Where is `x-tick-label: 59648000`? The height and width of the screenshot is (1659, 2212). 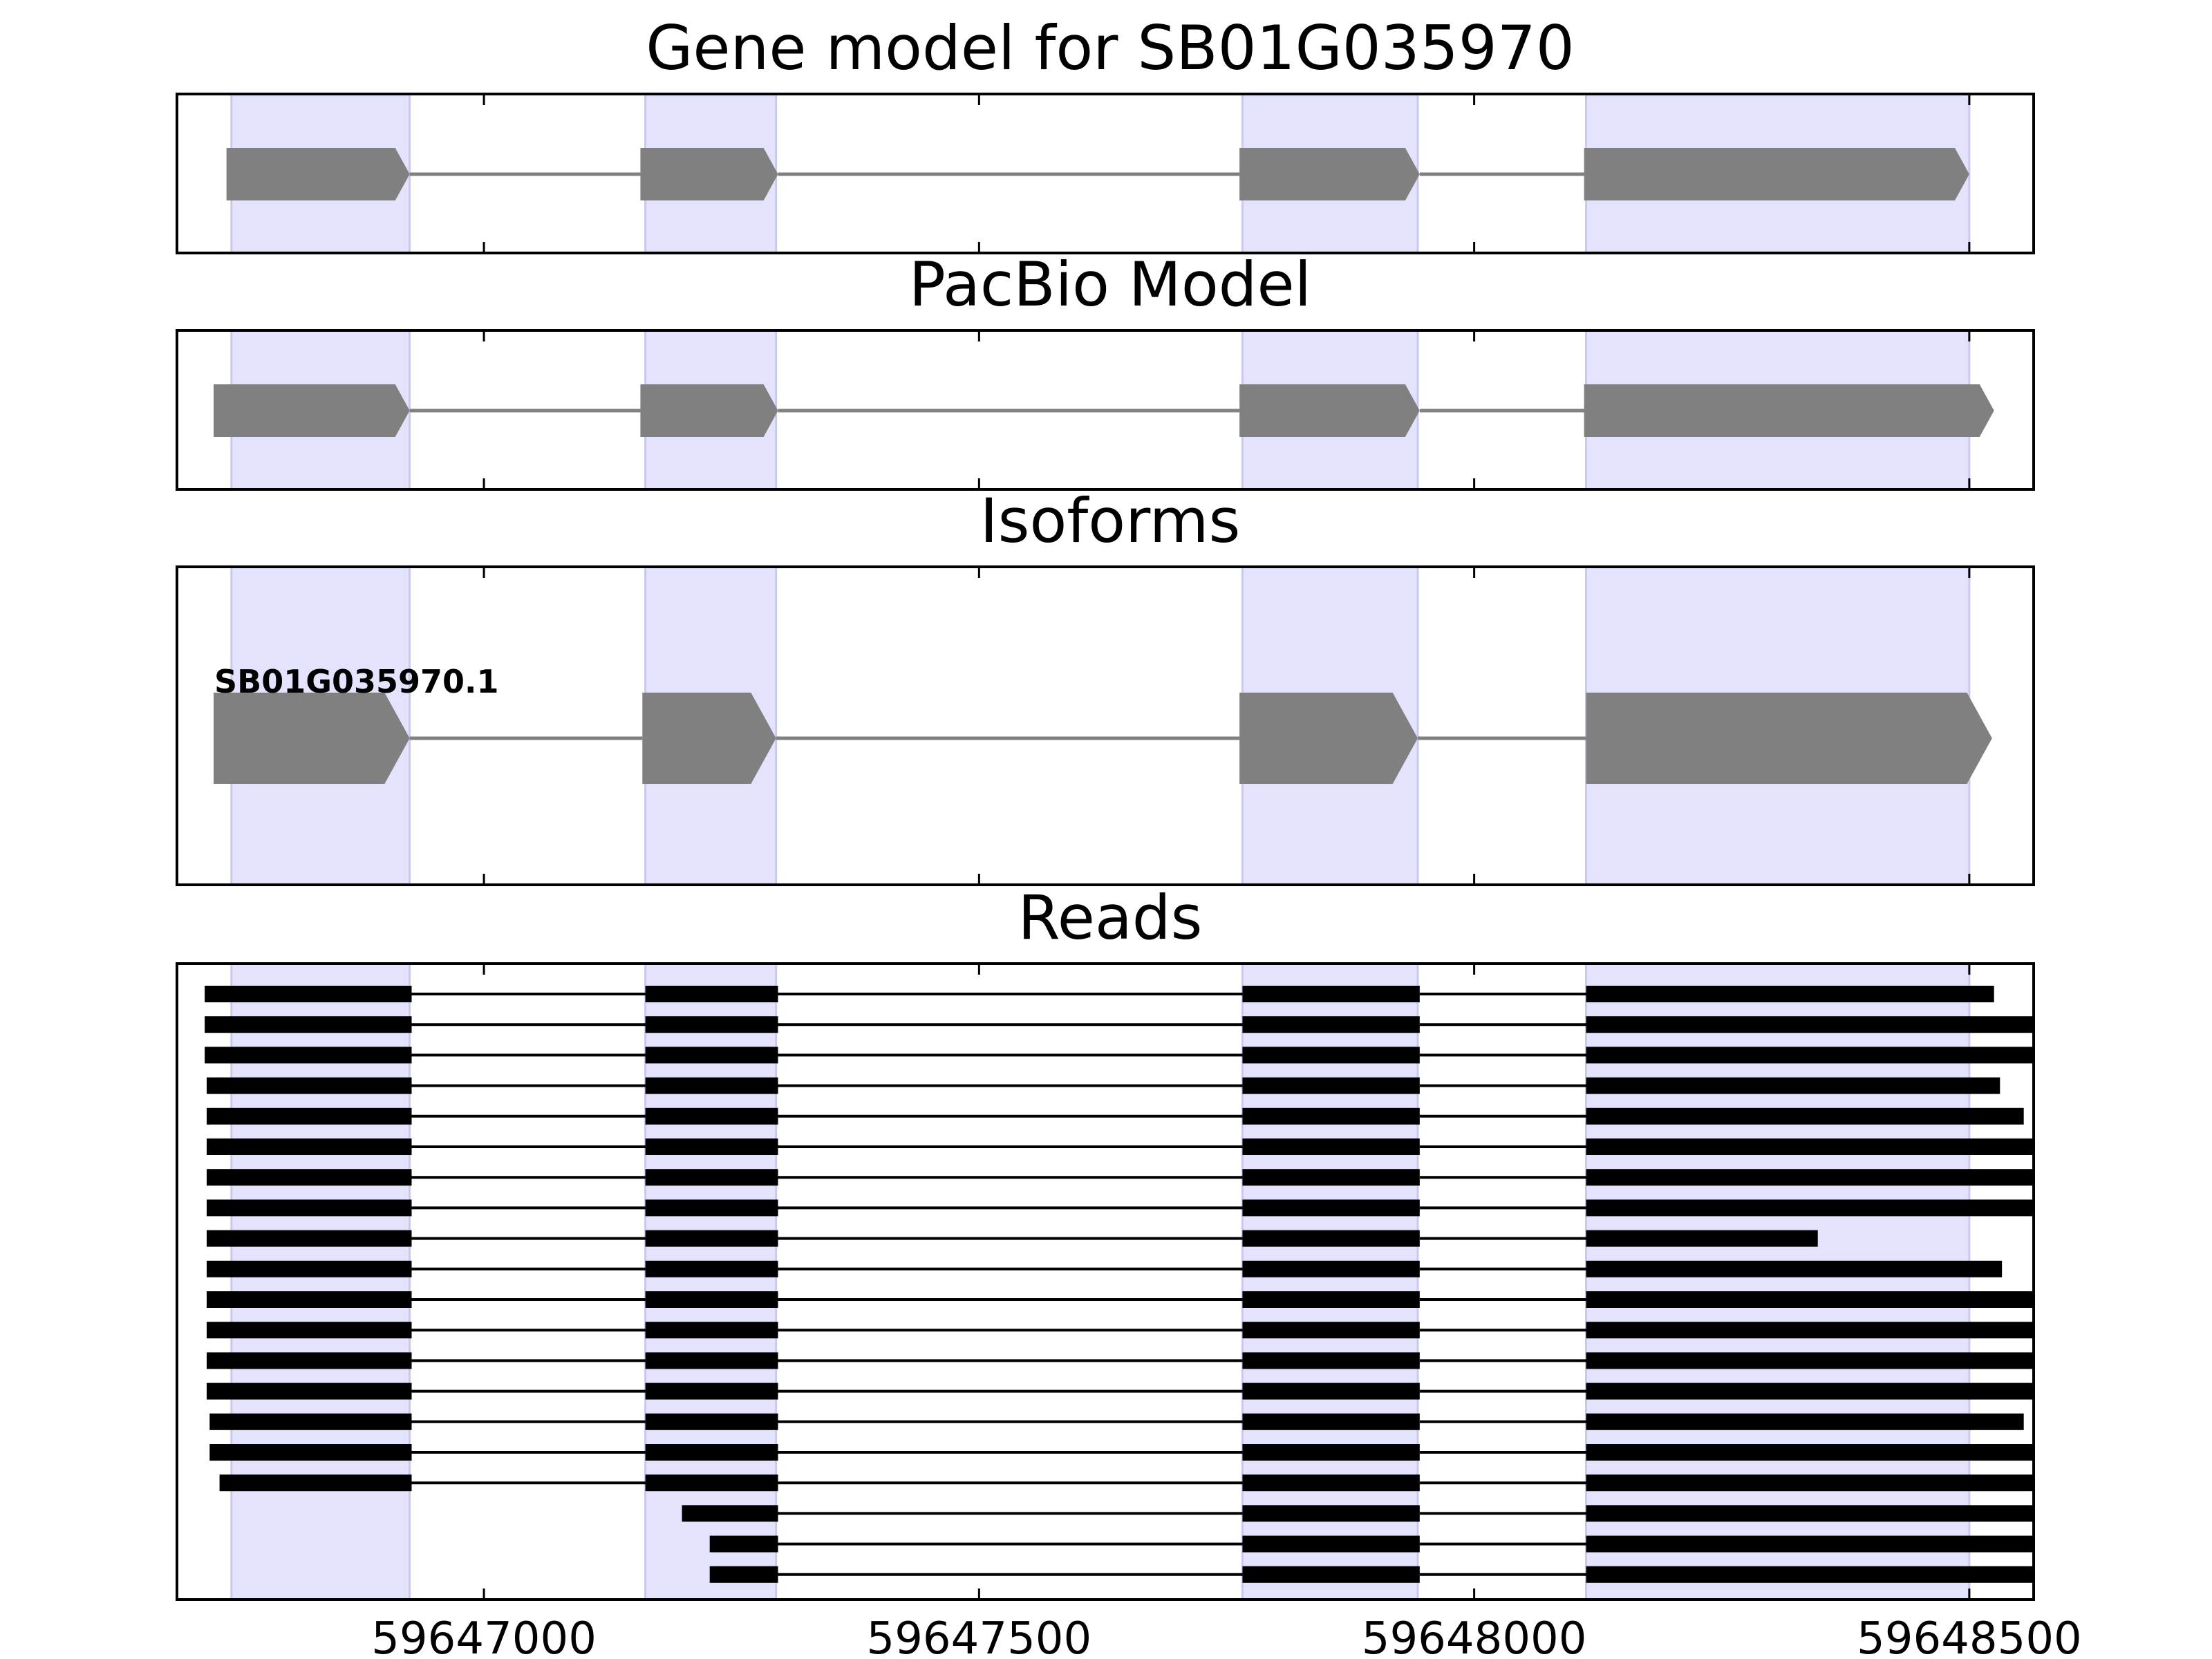 x-tick-label: 59648000 is located at coordinates (1474, 1636).